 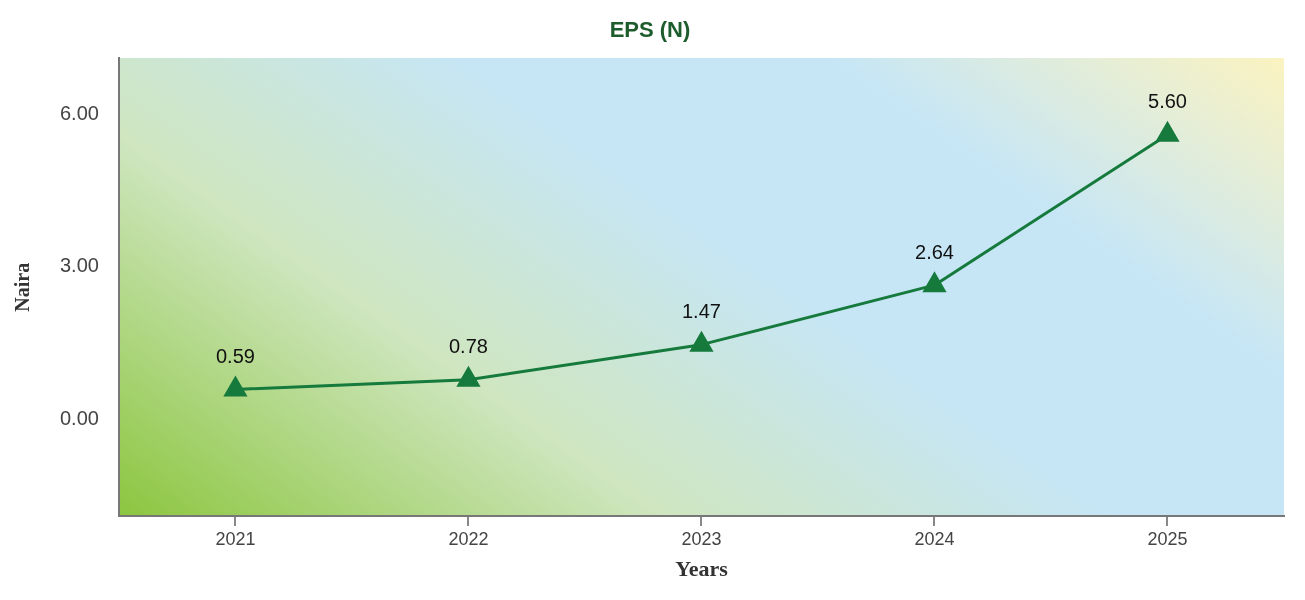 What do you see at coordinates (235, 355) in the screenshot?
I see `data-label: 0.59` at bounding box center [235, 355].